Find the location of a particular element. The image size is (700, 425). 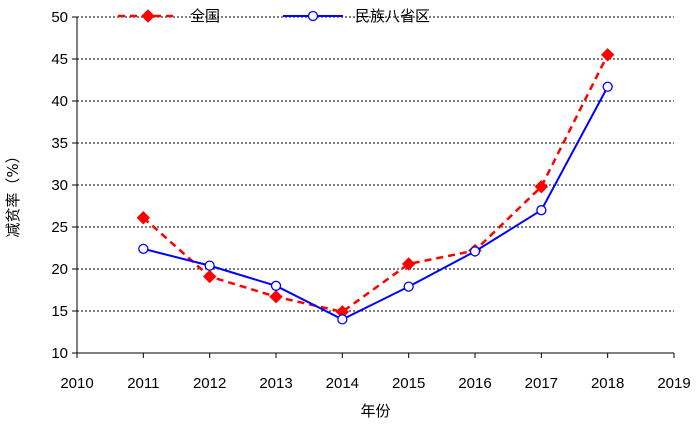

legend-item: 民族八省区 is located at coordinates (356, 16).